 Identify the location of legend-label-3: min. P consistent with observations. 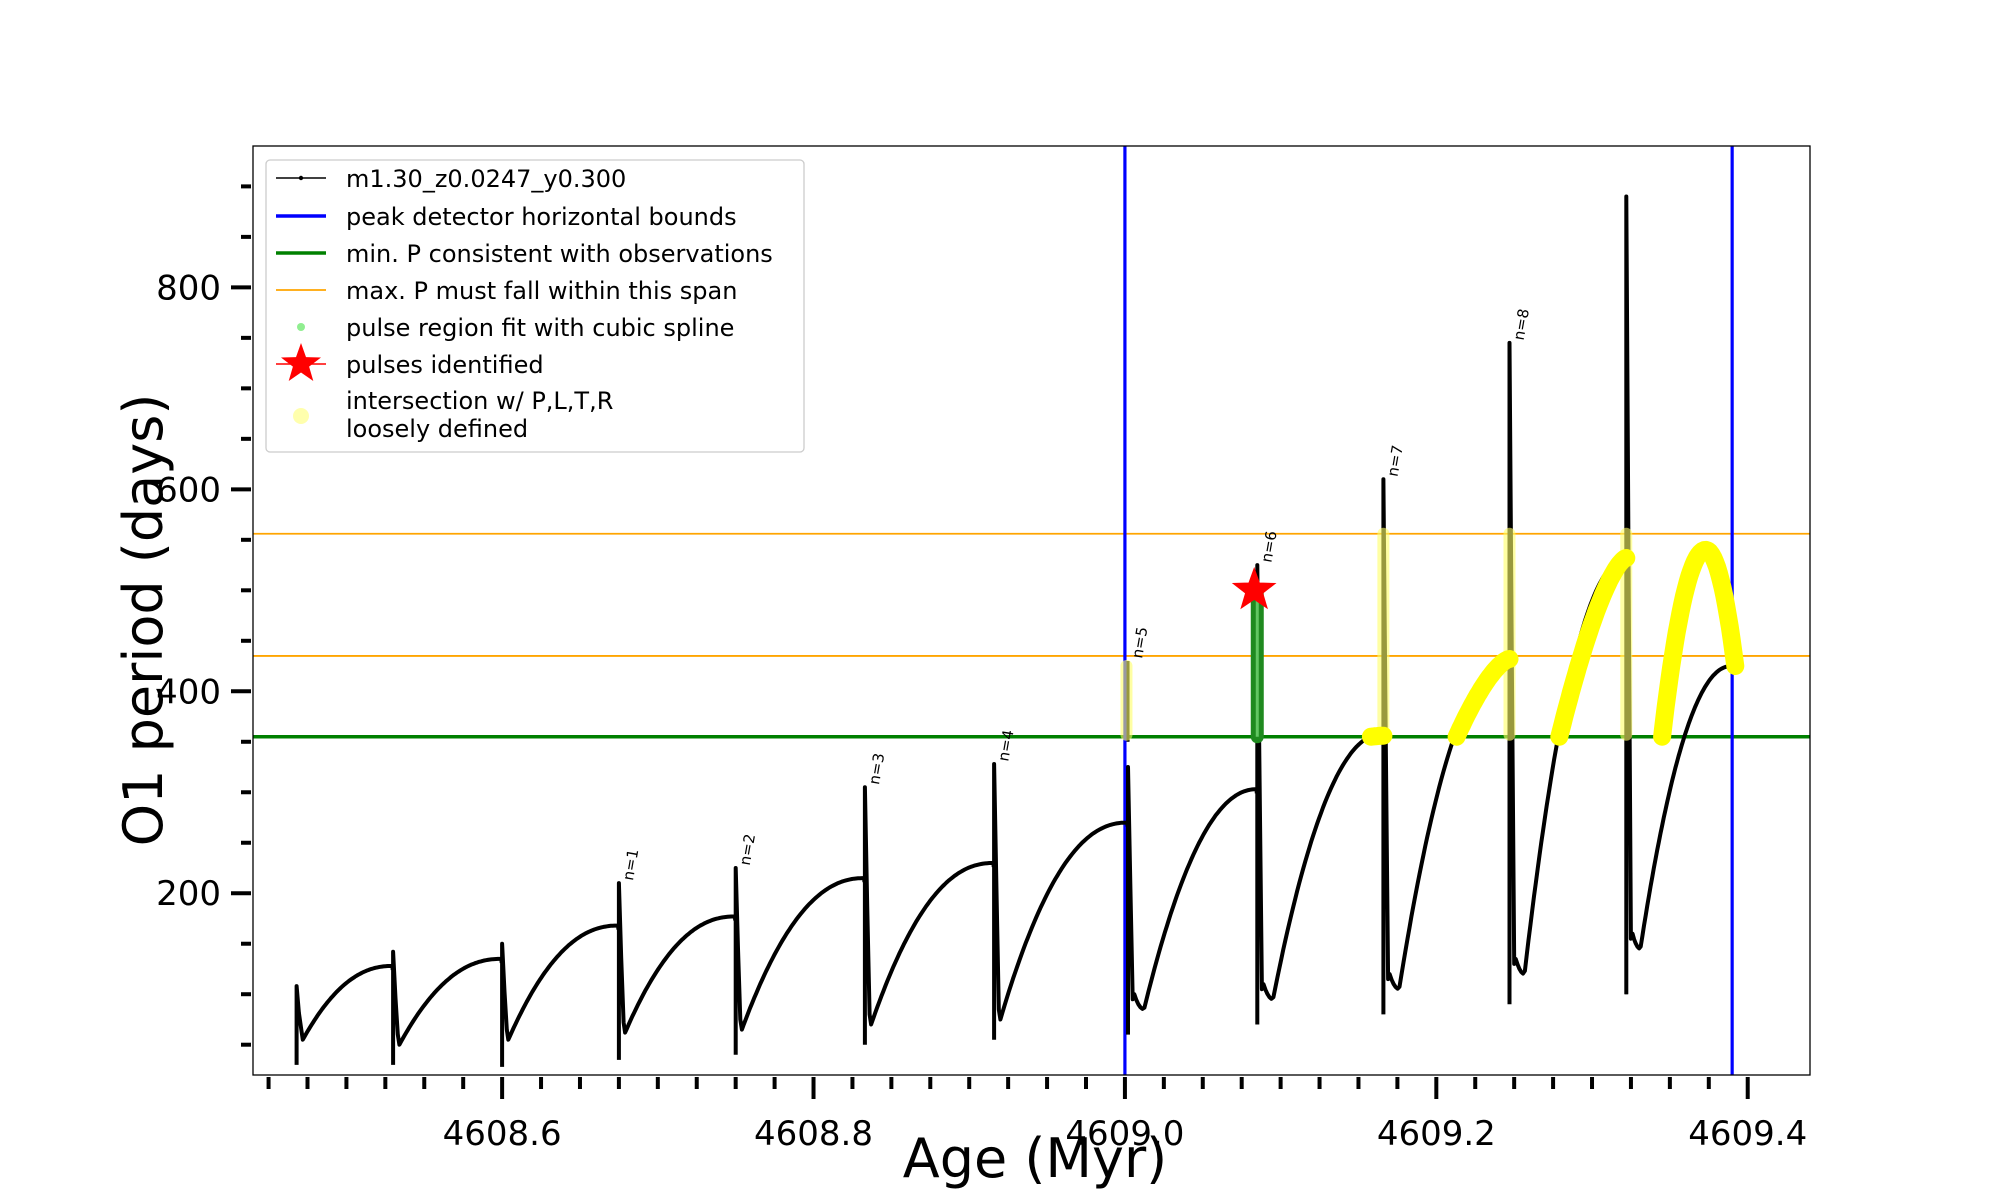
(559, 254).